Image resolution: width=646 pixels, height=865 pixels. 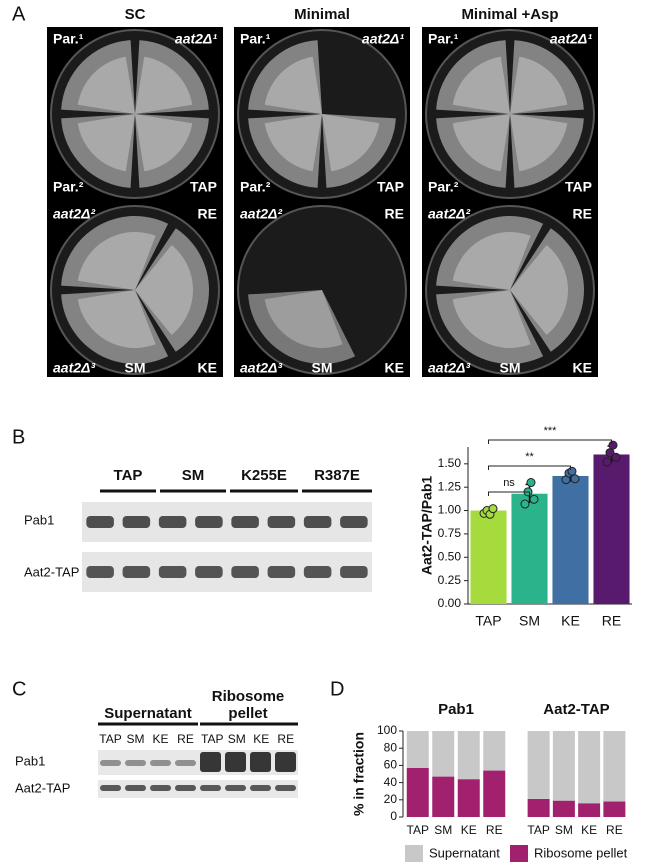 I want to click on significance-label: **, so click(x=529, y=457).